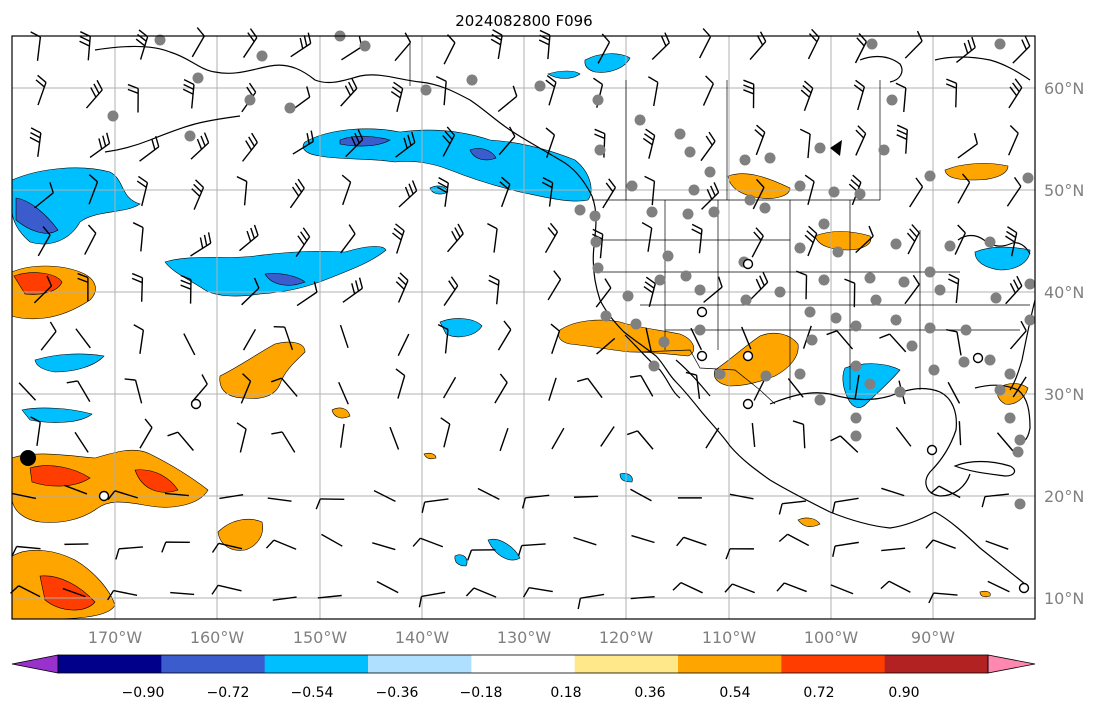 Image resolution: width=1105 pixels, height=716 pixels. I want to click on lon-label-120: 120°W, so click(626, 637).